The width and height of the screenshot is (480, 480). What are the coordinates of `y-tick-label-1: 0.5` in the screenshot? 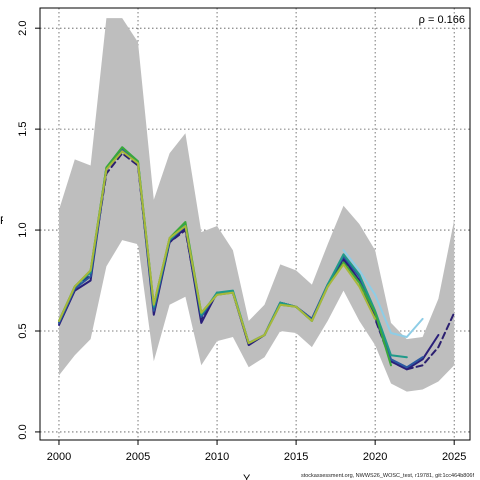 It's located at (23, 330).